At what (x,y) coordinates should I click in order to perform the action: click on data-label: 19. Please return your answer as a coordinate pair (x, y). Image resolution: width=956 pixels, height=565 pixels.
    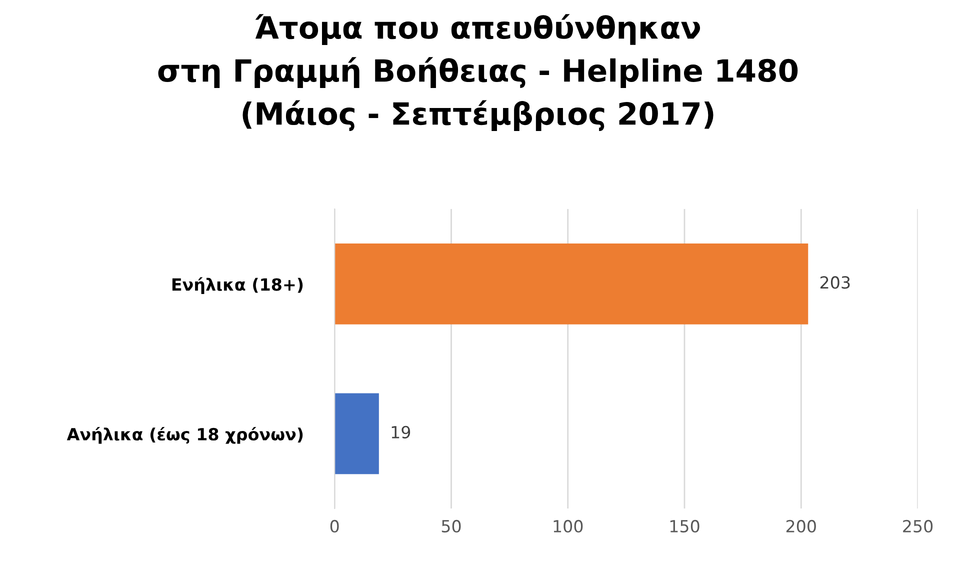
    Looking at the image, I should click on (401, 432).